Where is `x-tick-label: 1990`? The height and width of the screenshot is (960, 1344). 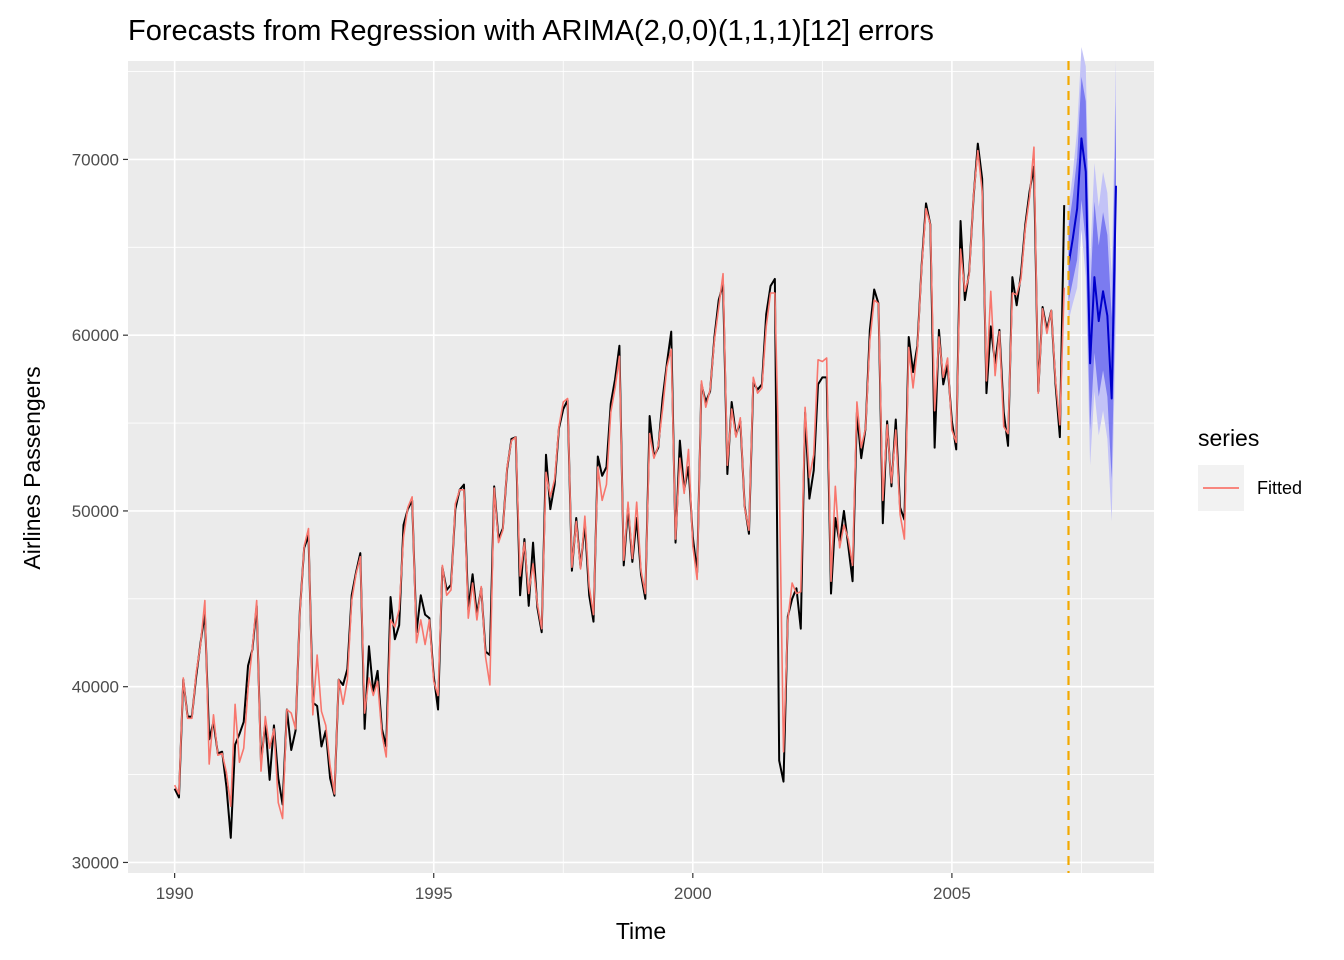 x-tick-label: 1990 is located at coordinates (175, 893).